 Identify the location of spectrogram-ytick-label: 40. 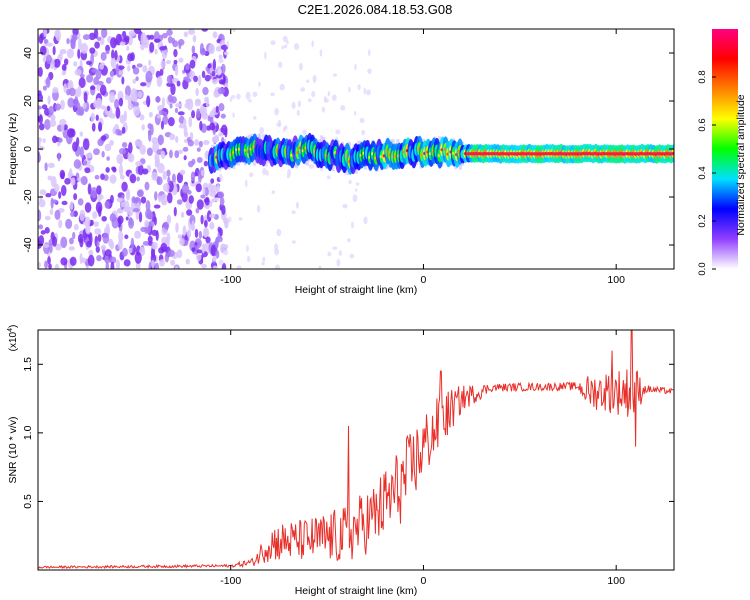
(28, 53).